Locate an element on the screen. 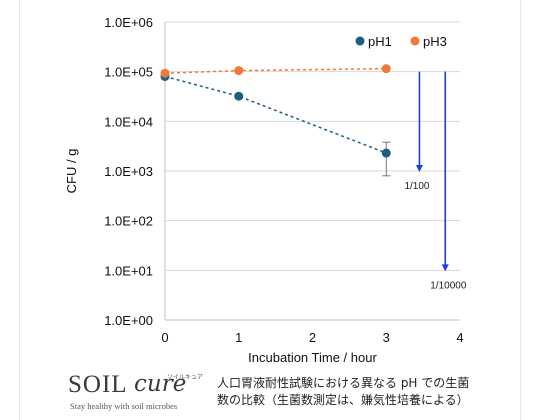 The width and height of the screenshot is (539, 420). caption-line-1: 人口胃液耐性試験における異なる pH での生菌 is located at coordinates (343, 383).